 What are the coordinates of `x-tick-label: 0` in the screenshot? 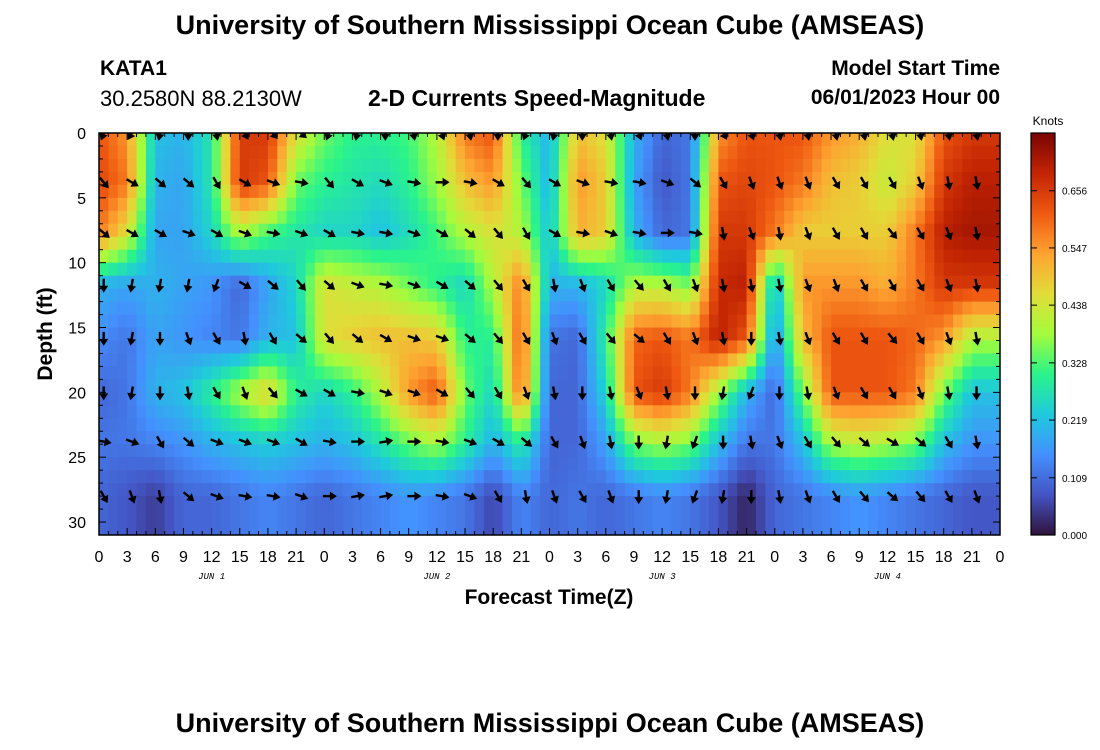 It's located at (99, 557).